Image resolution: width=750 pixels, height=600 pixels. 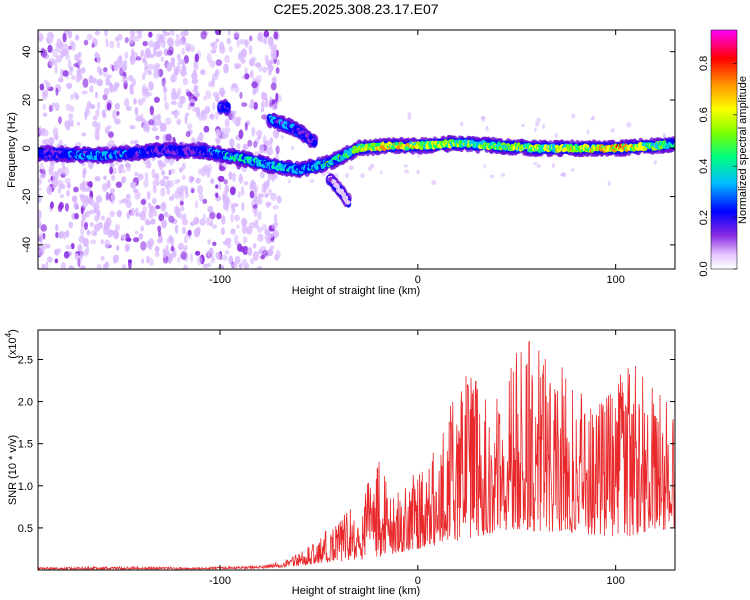 What do you see at coordinates (13, 347) in the screenshot?
I see `snr-y-scale-base: (x10` at bounding box center [13, 347].